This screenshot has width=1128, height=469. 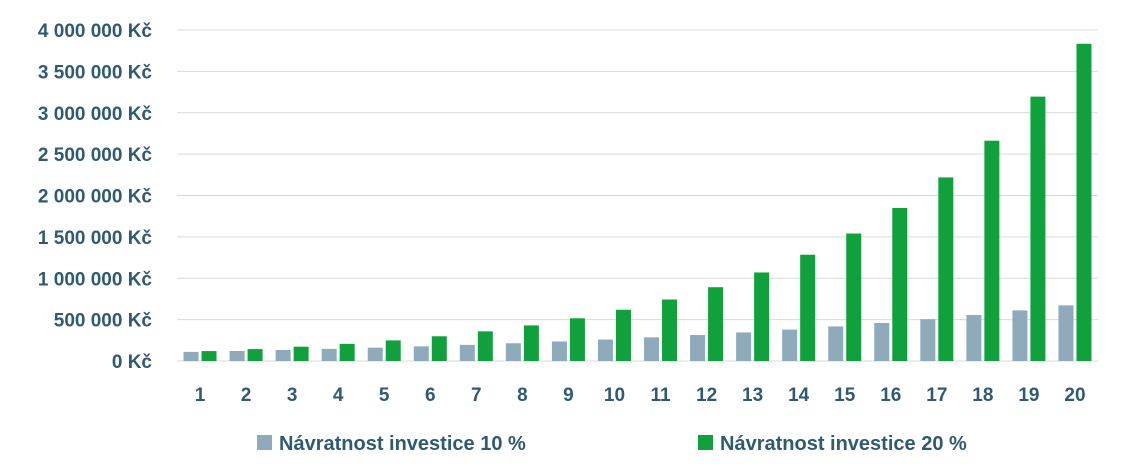 I want to click on x-tick-label: 15, so click(x=845, y=395).